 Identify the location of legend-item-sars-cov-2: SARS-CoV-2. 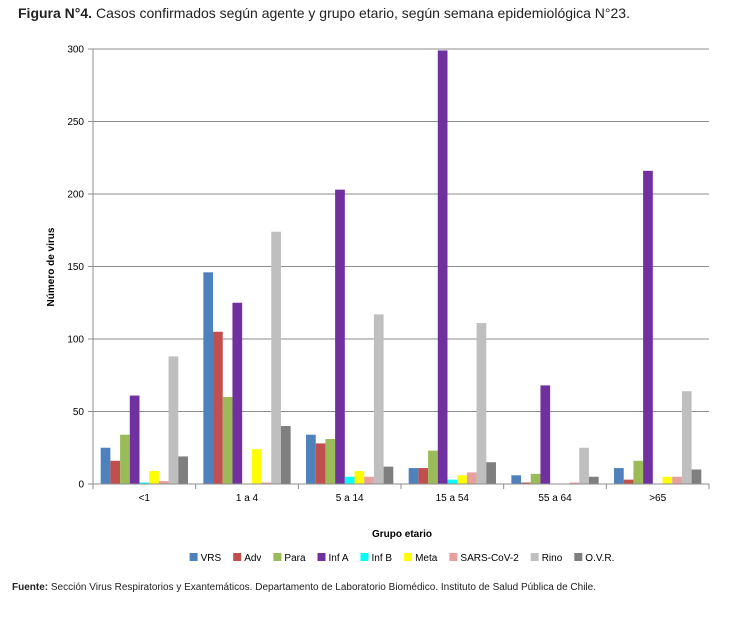
(484, 558).